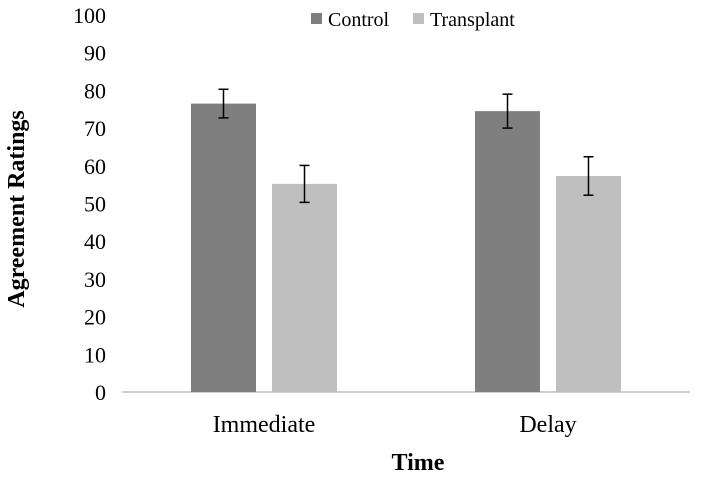 The image size is (711, 481). I want to click on legend-label-control: Control, so click(359, 20).